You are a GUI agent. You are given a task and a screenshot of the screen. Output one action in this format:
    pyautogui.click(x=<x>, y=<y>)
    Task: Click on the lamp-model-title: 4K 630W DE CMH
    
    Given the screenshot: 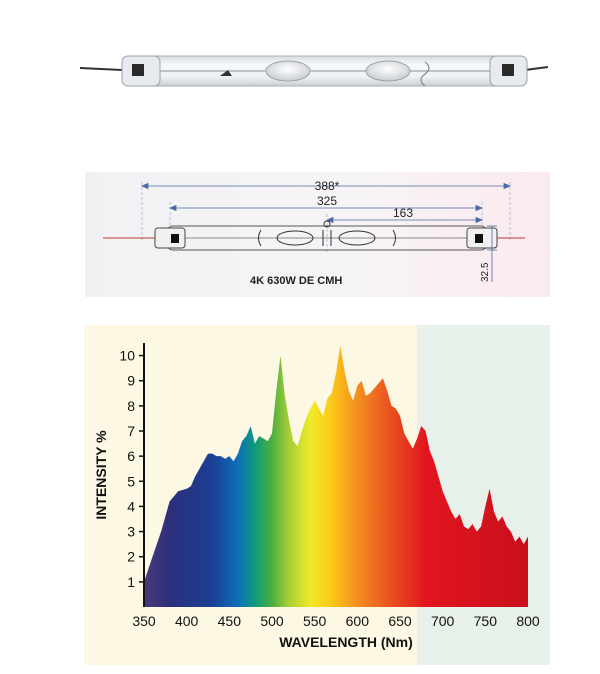 What is the action you would take?
    pyautogui.click(x=296, y=281)
    